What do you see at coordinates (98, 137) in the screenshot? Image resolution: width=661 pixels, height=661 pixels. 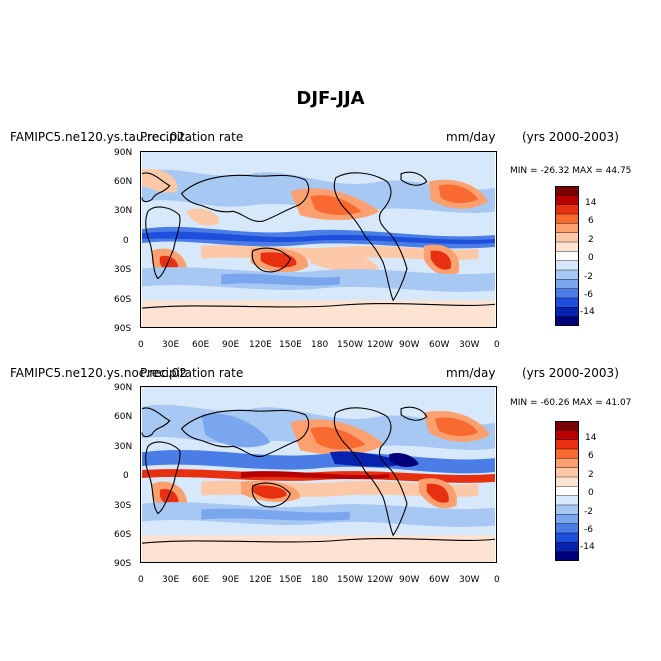 I see `case-name-label: FAMIPC5.ne120.ys.tau.rec.02` at bounding box center [98, 137].